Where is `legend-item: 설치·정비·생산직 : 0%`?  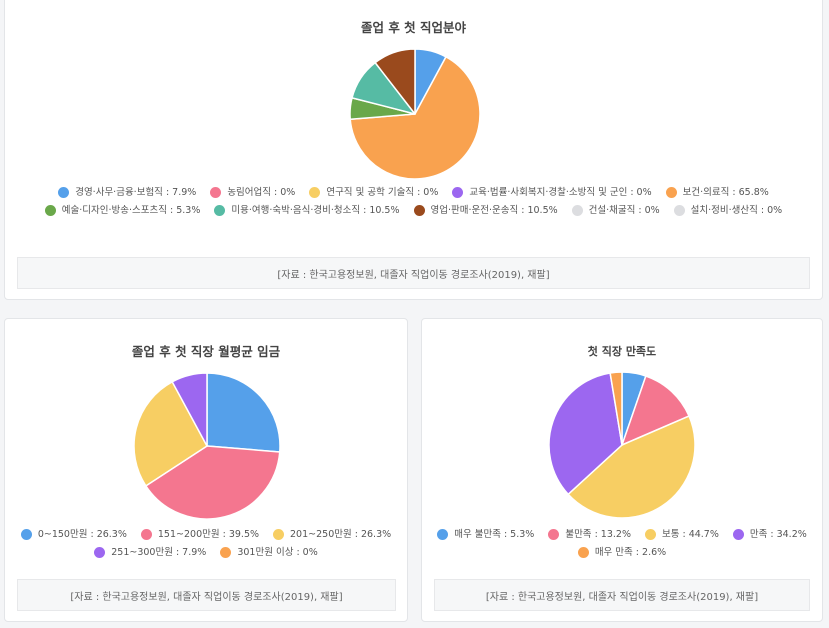 legend-item: 설치·정비·생산직 : 0% is located at coordinates (728, 210).